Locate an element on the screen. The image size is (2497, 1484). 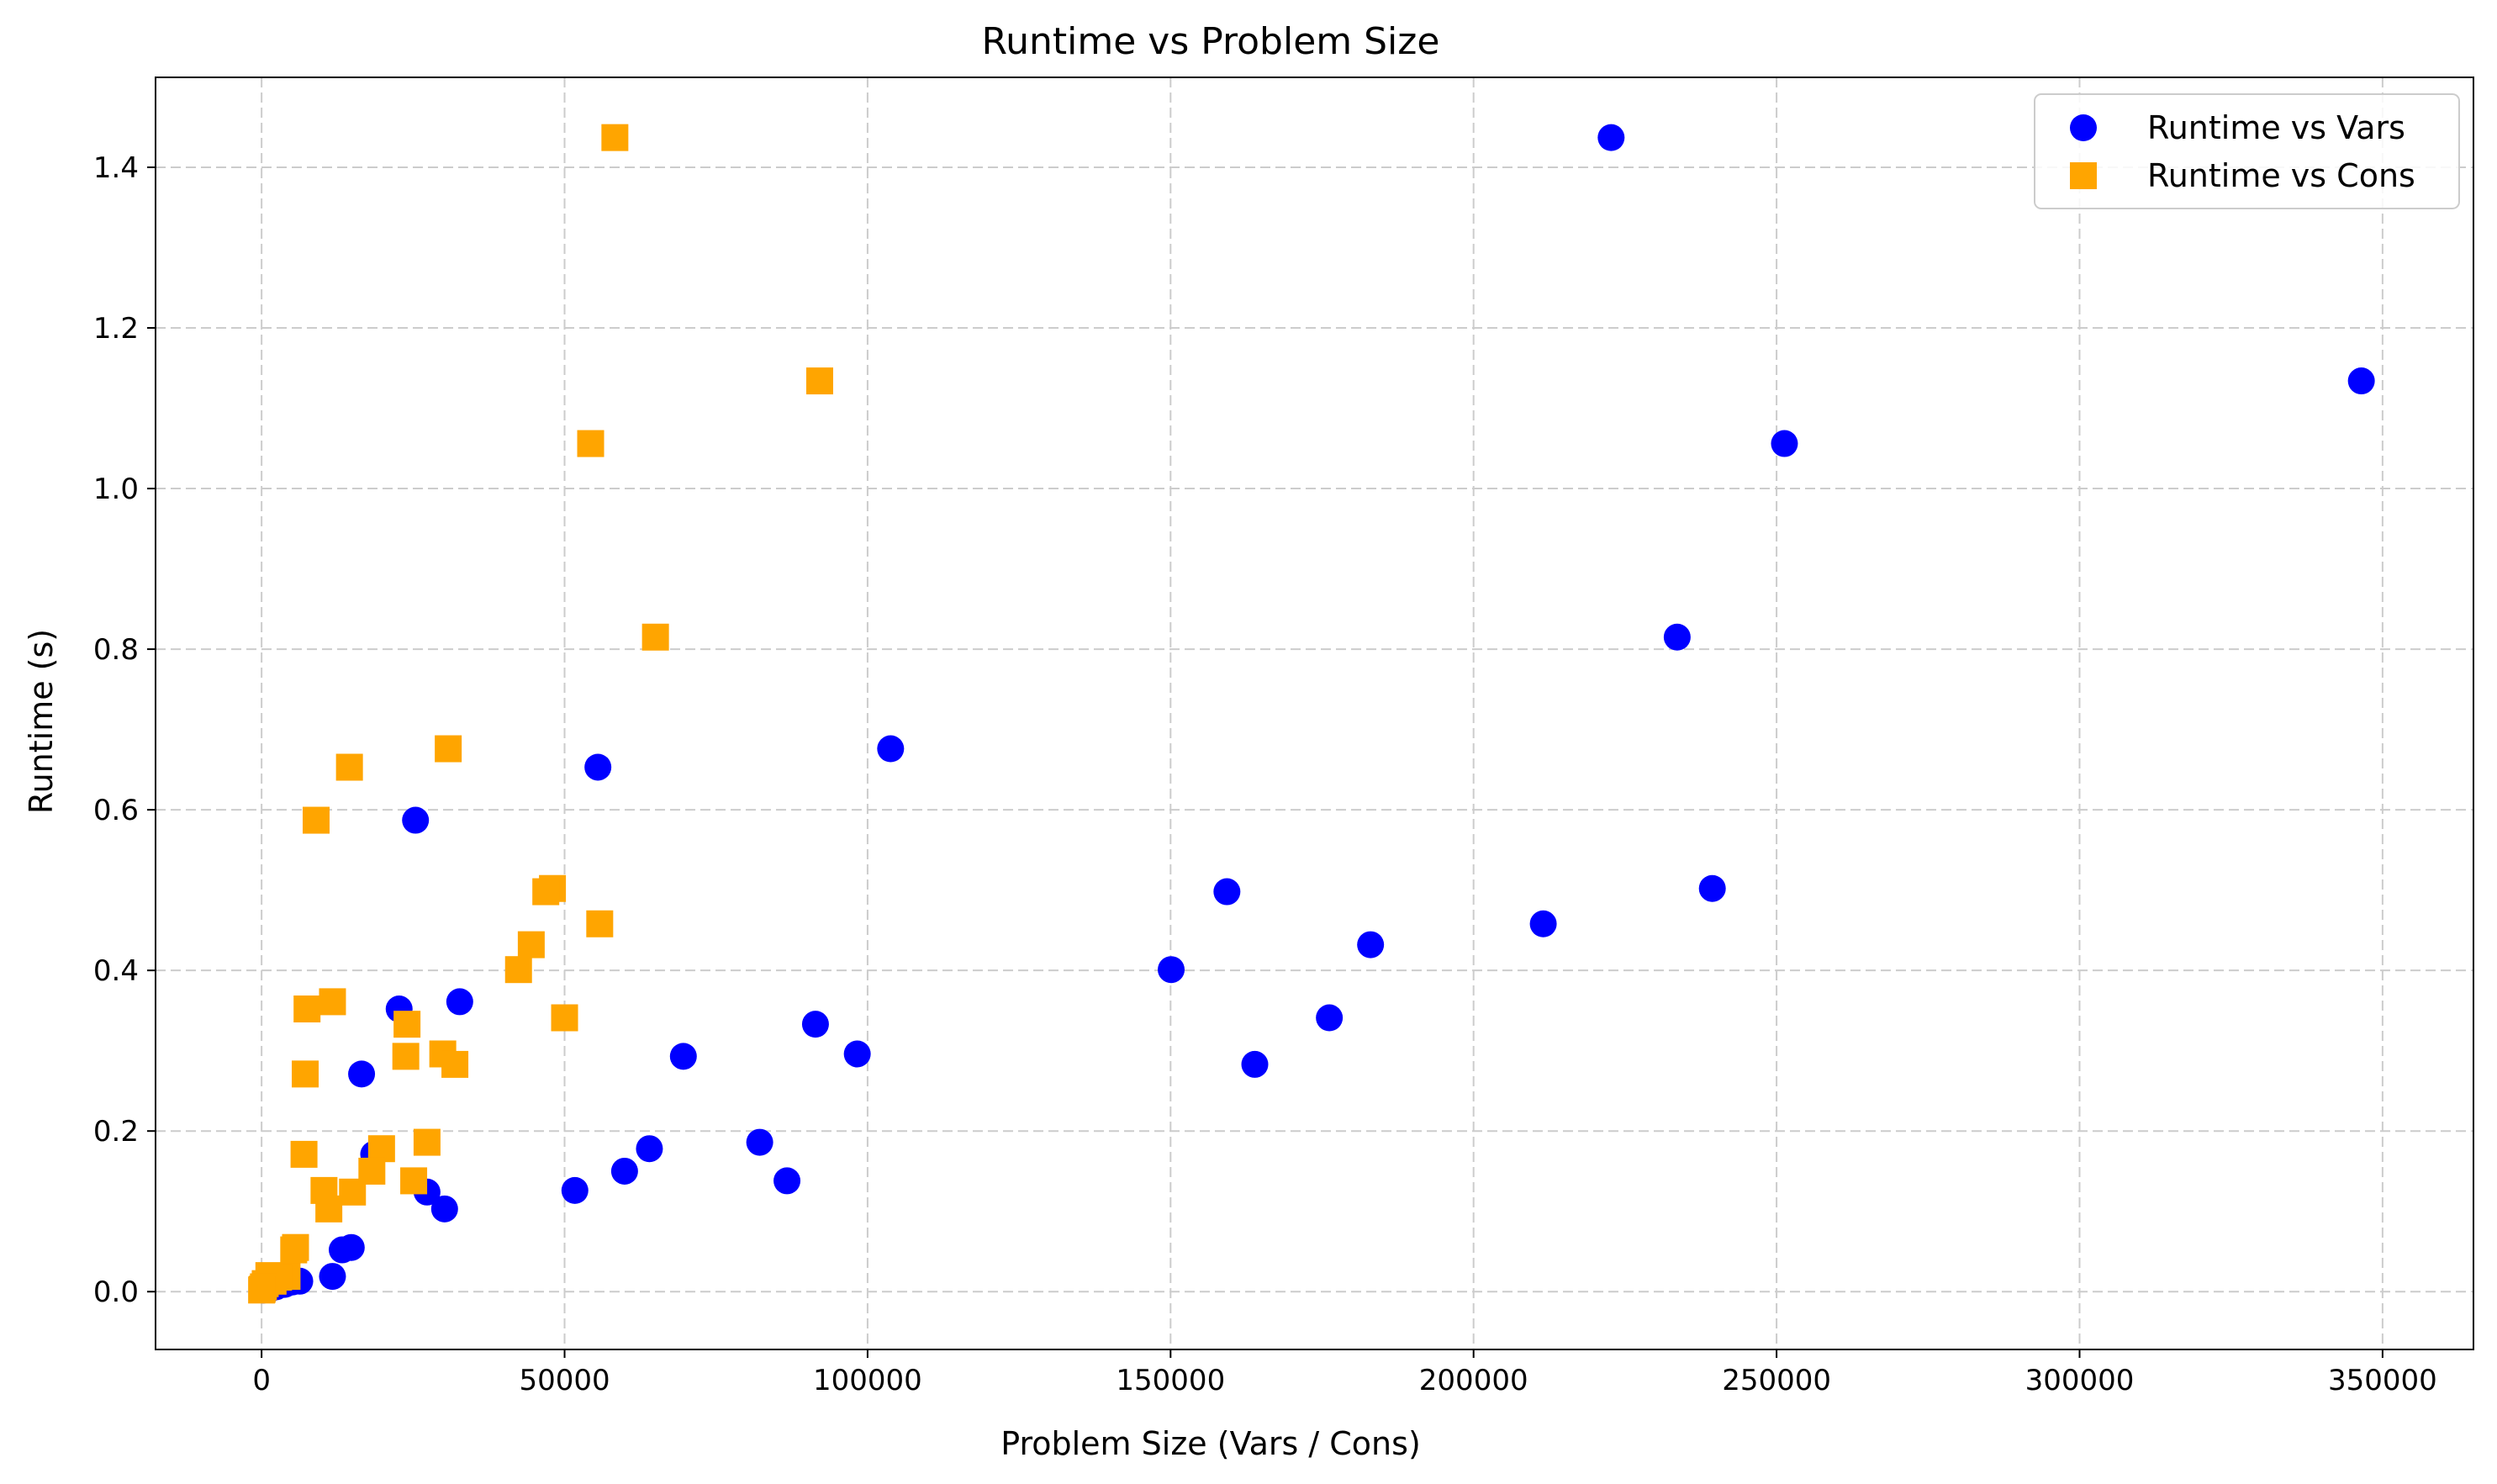
legend-label: Runtime vs Cons is located at coordinates (2281, 175).